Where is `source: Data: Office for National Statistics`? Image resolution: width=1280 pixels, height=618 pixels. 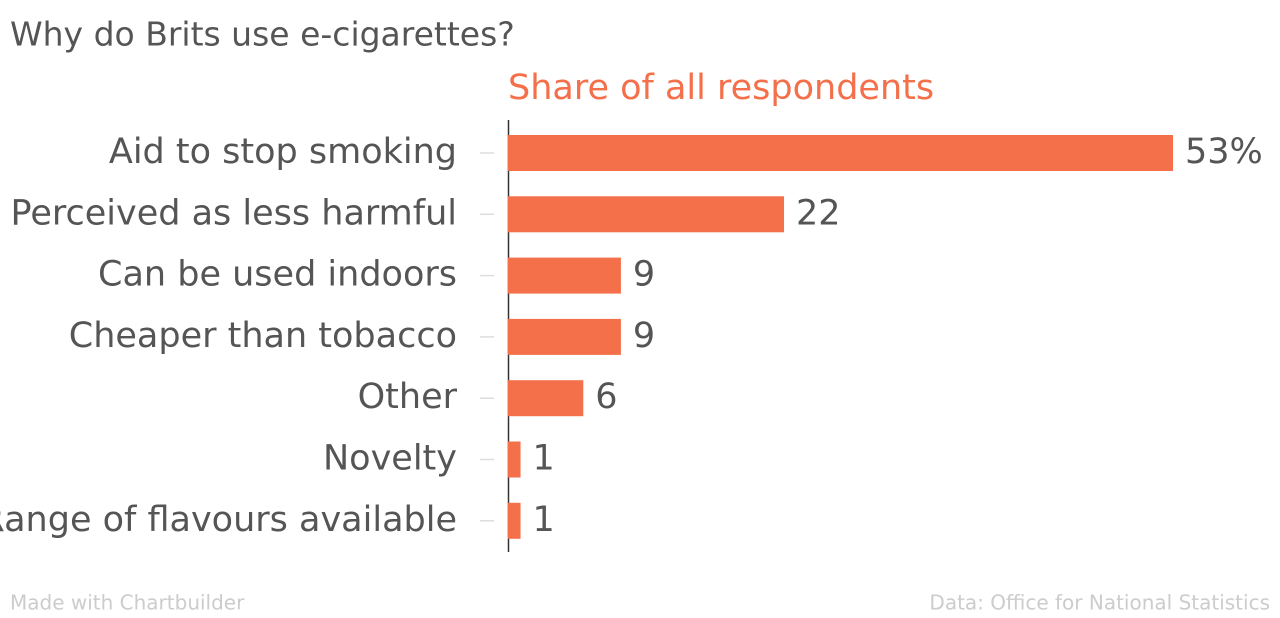 source: Data: Office for National Statistics is located at coordinates (1099, 603).